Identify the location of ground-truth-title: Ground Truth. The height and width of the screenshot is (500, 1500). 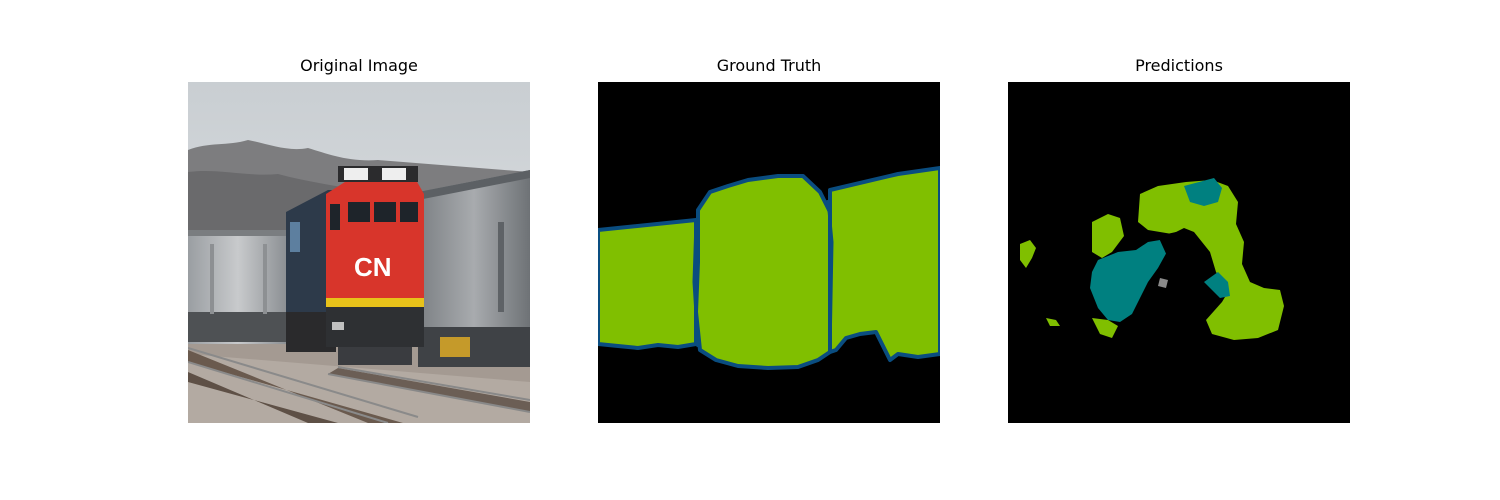
(769, 65).